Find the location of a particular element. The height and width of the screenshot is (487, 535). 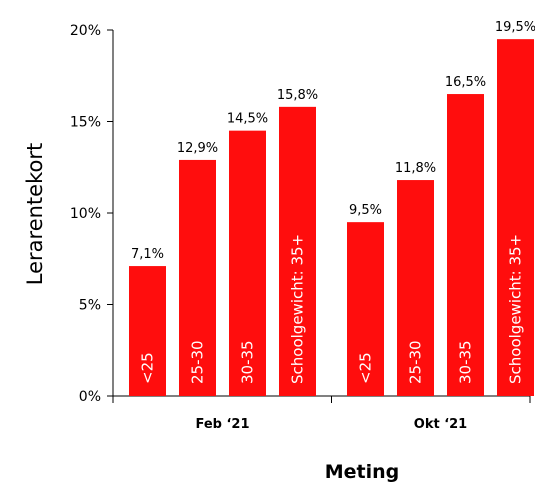

data-label: 7,1% is located at coordinates (147, 254).